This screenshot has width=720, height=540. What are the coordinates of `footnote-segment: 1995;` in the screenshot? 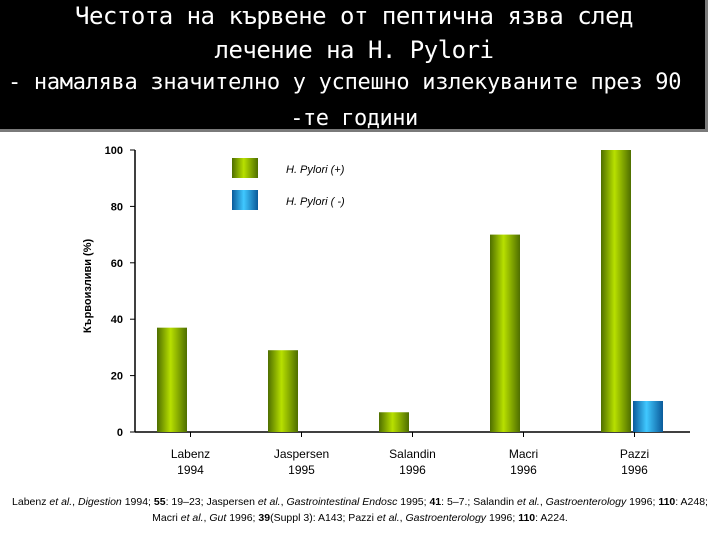 It's located at (413, 502).